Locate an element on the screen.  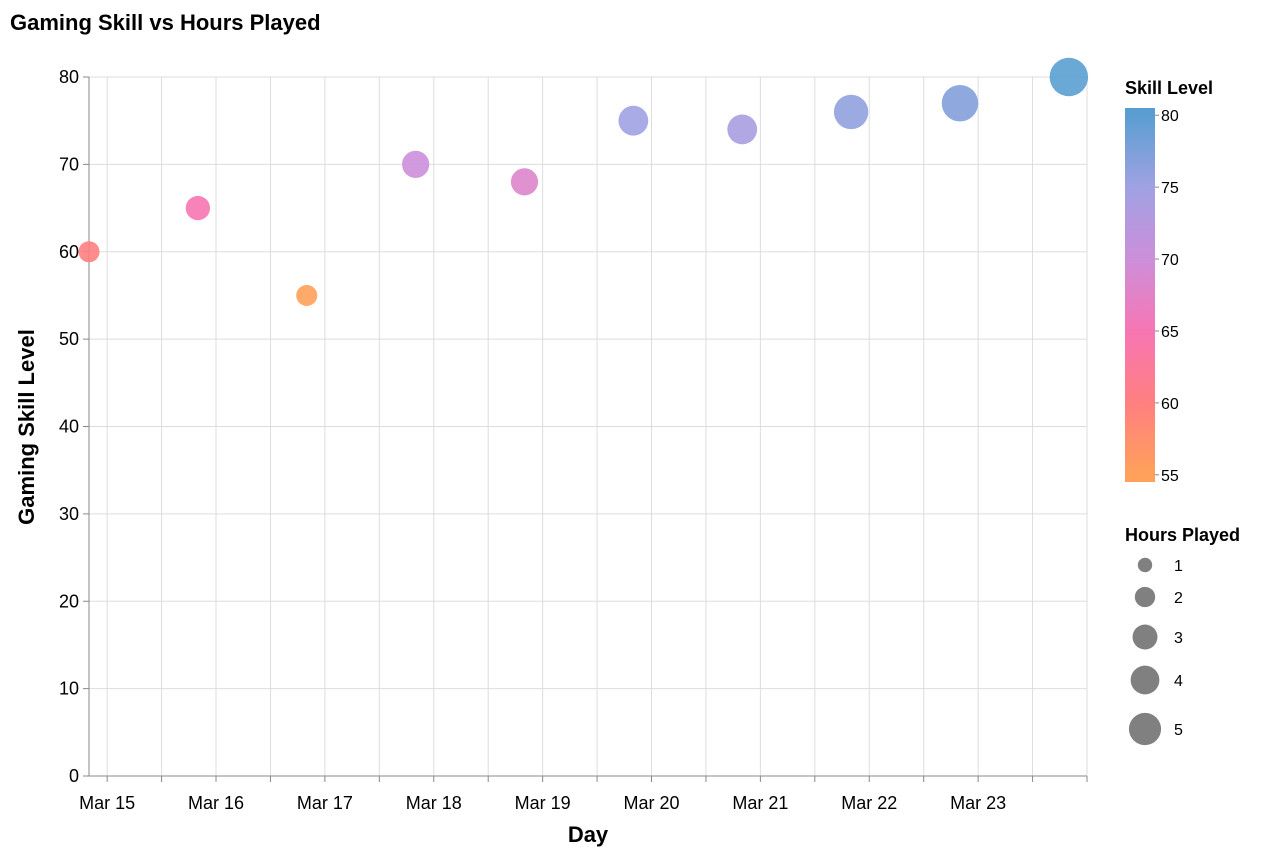
color-legend-label: 70 is located at coordinates (1170, 260).